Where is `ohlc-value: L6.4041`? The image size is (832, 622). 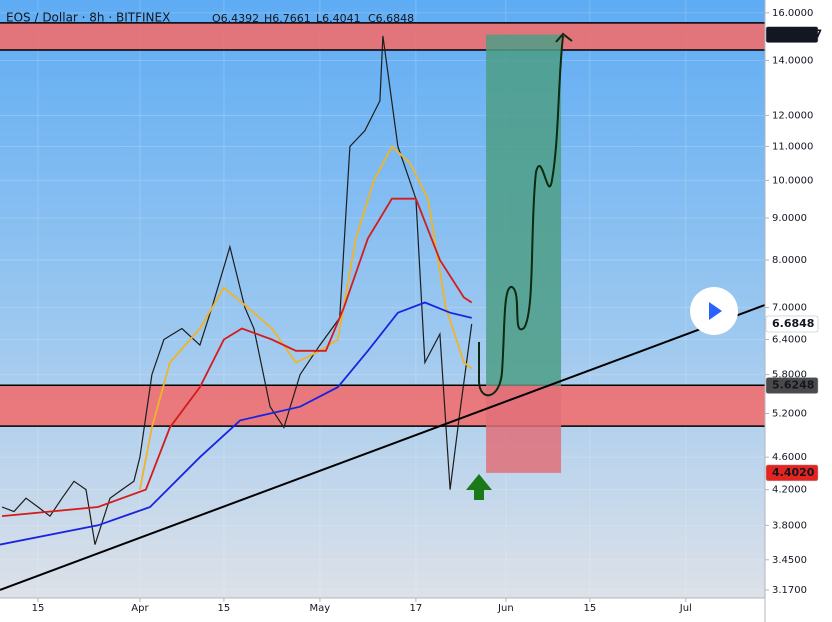 ohlc-value: L6.4041 is located at coordinates (338, 18).